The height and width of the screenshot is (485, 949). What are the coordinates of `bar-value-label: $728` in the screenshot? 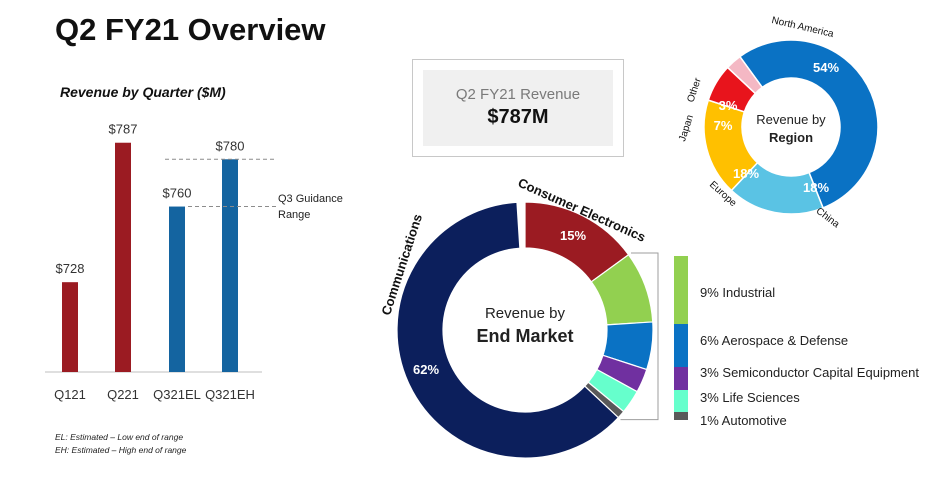 It's located at (70, 268).